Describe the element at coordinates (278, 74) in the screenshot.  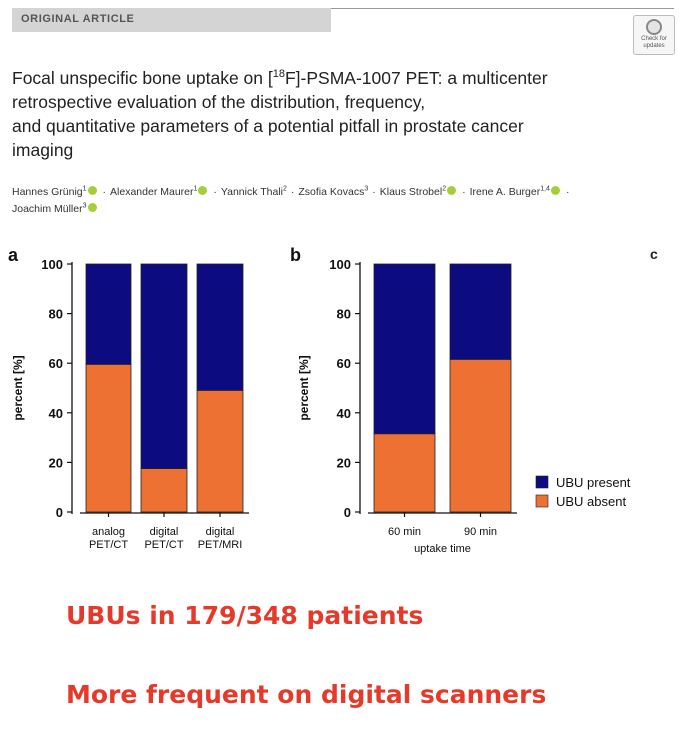
I see `title-isotope-superscript: 18` at that location.